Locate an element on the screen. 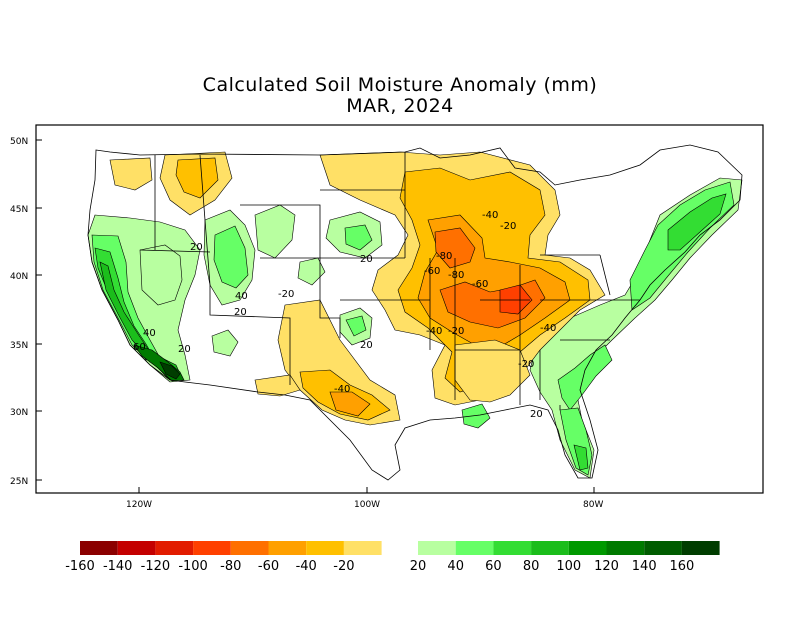 The width and height of the screenshot is (800, 618). lat-tick-label: 50N is located at coordinates (19, 142).